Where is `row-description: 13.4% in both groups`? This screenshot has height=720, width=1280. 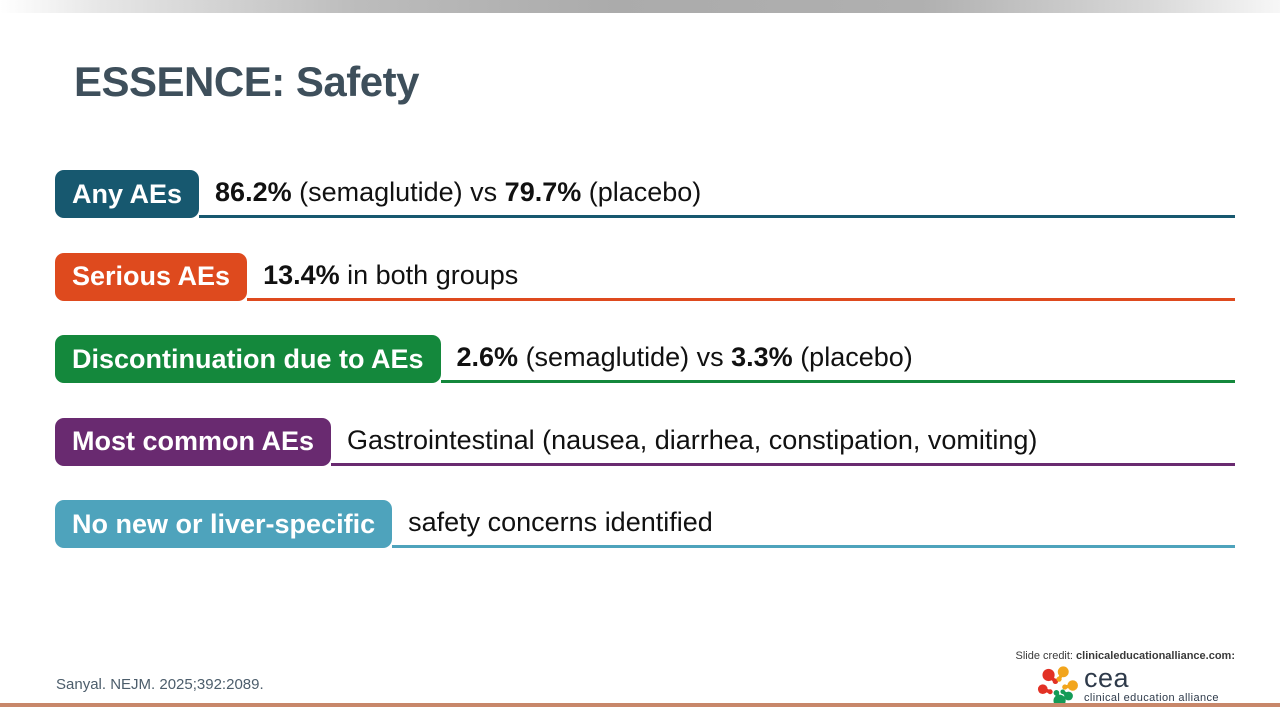 row-description: 13.4% in both groups is located at coordinates (391, 274).